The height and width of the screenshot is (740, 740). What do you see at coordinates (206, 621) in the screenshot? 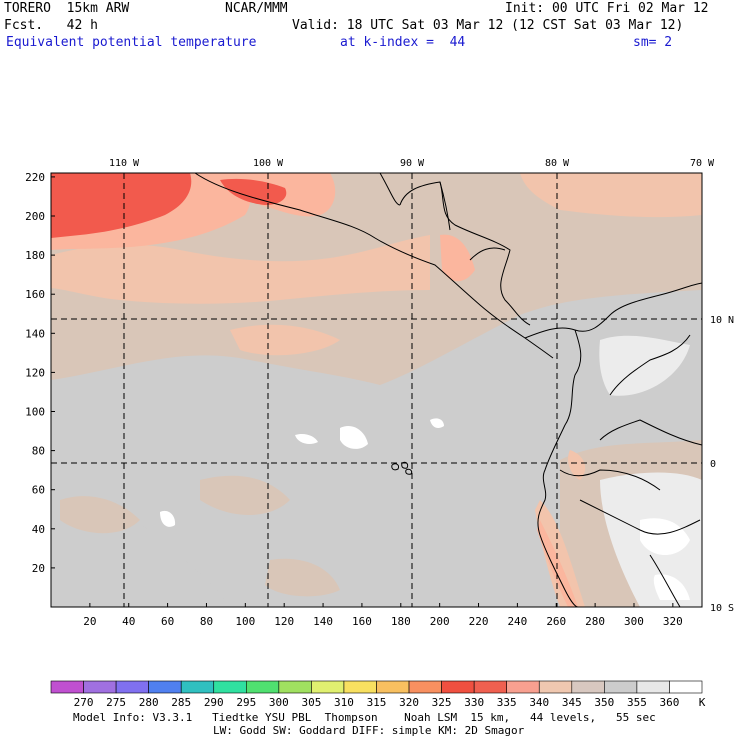
I see `x-tick-label: 80` at bounding box center [206, 621].